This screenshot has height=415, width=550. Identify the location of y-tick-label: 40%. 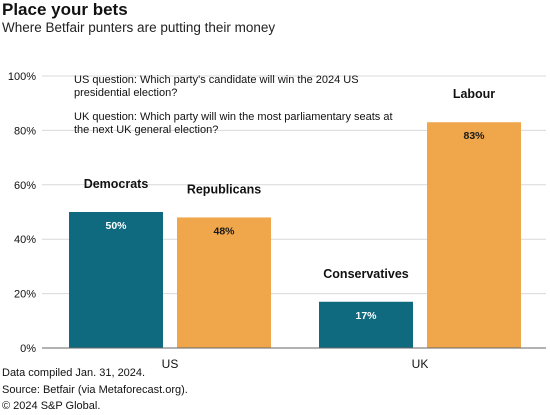
(25, 240).